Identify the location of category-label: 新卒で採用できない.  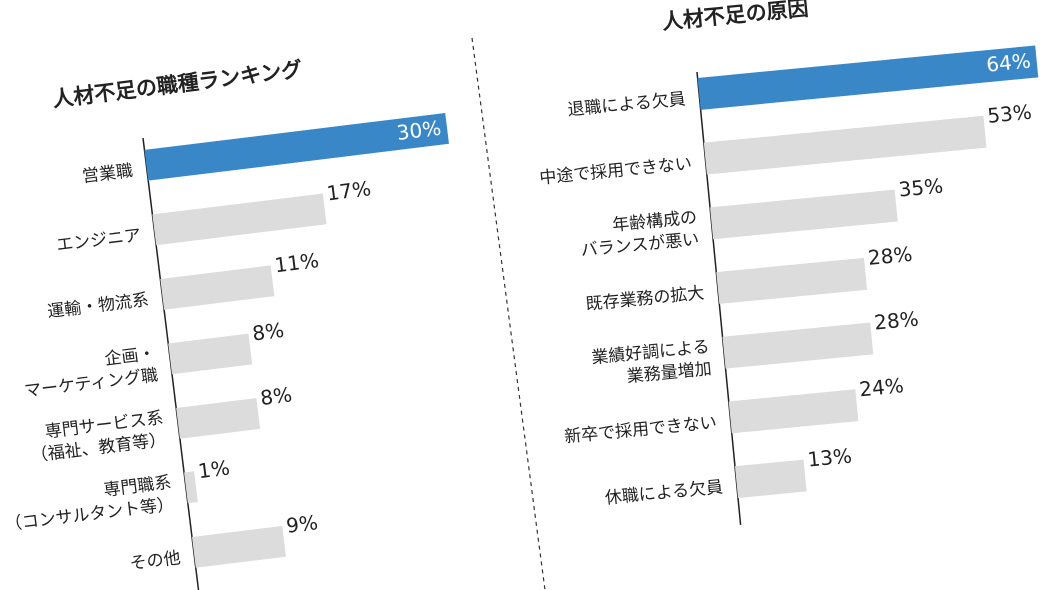
(640, 430).